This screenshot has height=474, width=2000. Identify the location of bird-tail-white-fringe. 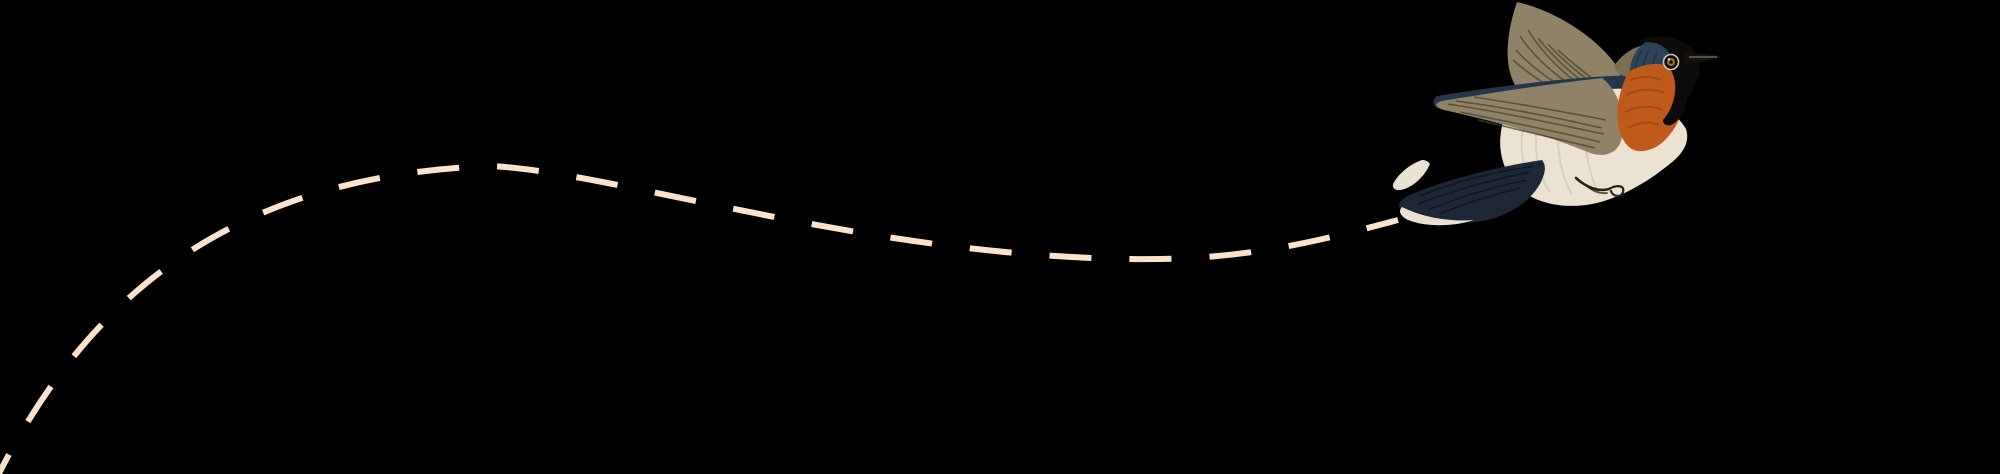
(1437, 216).